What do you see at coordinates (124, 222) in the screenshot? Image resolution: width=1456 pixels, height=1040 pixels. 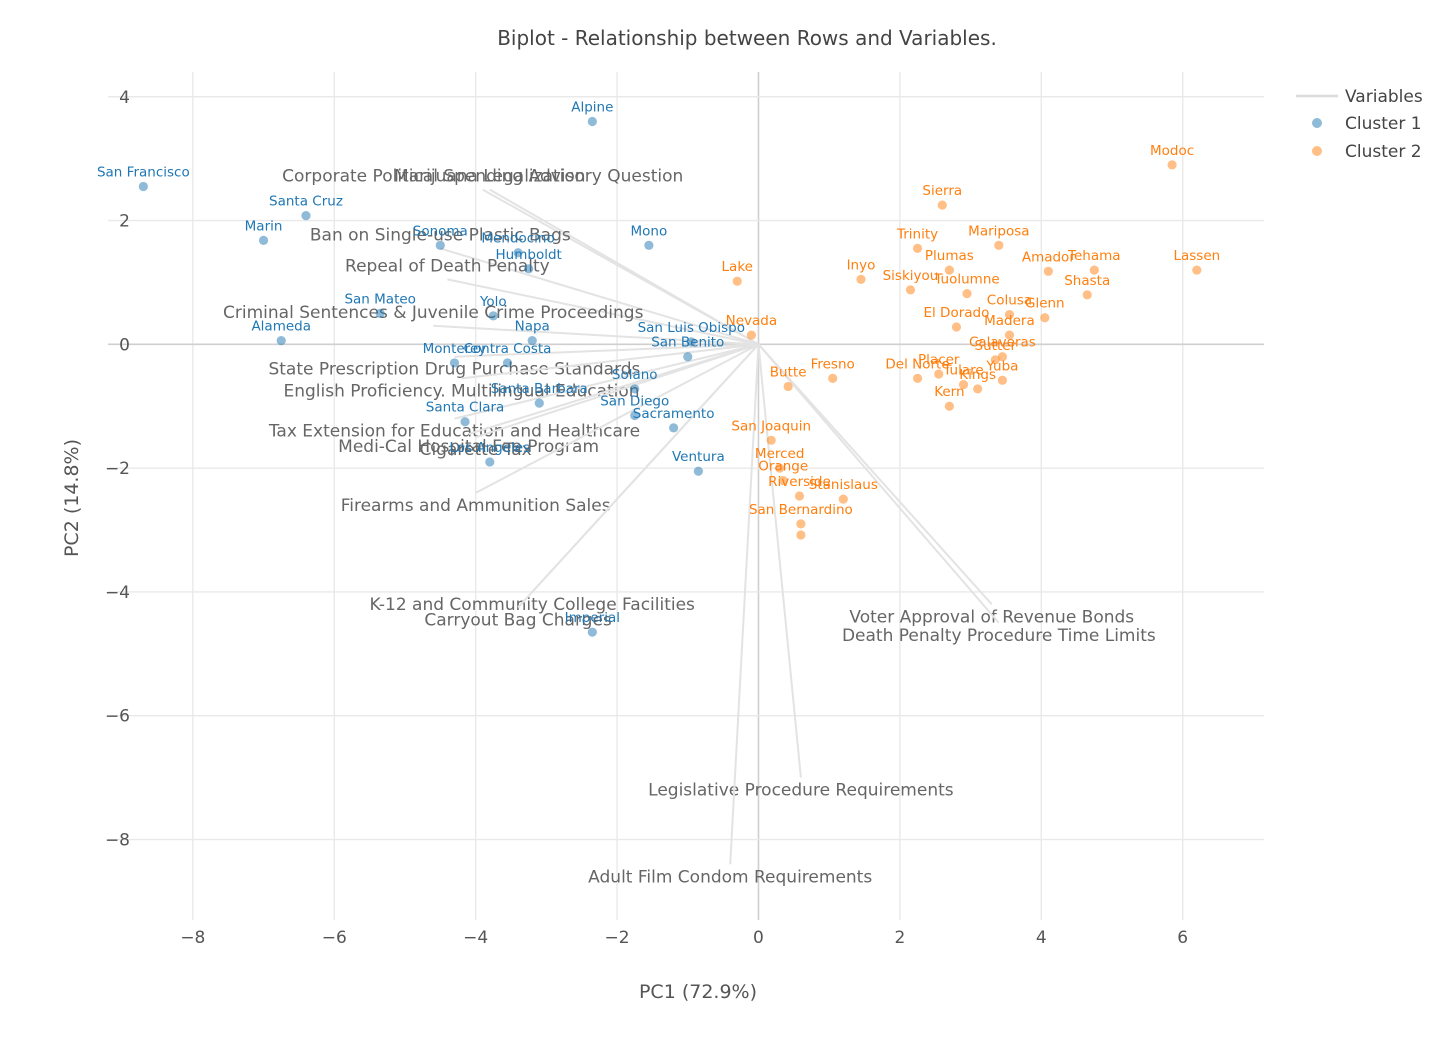 I see `y-tick-label: 2` at bounding box center [124, 222].